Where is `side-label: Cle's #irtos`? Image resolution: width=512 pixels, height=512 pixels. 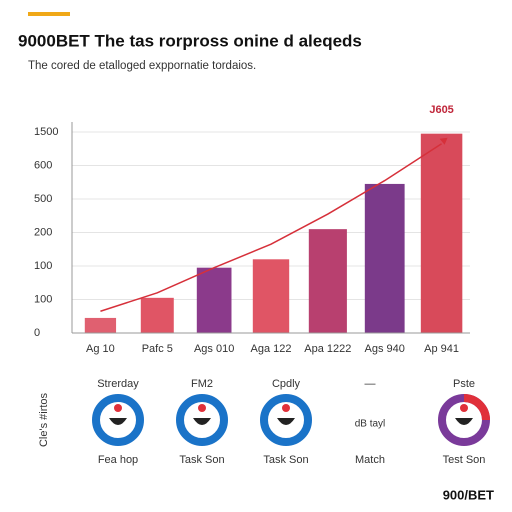 side-label: Cle's #irtos is located at coordinates (44, 419).